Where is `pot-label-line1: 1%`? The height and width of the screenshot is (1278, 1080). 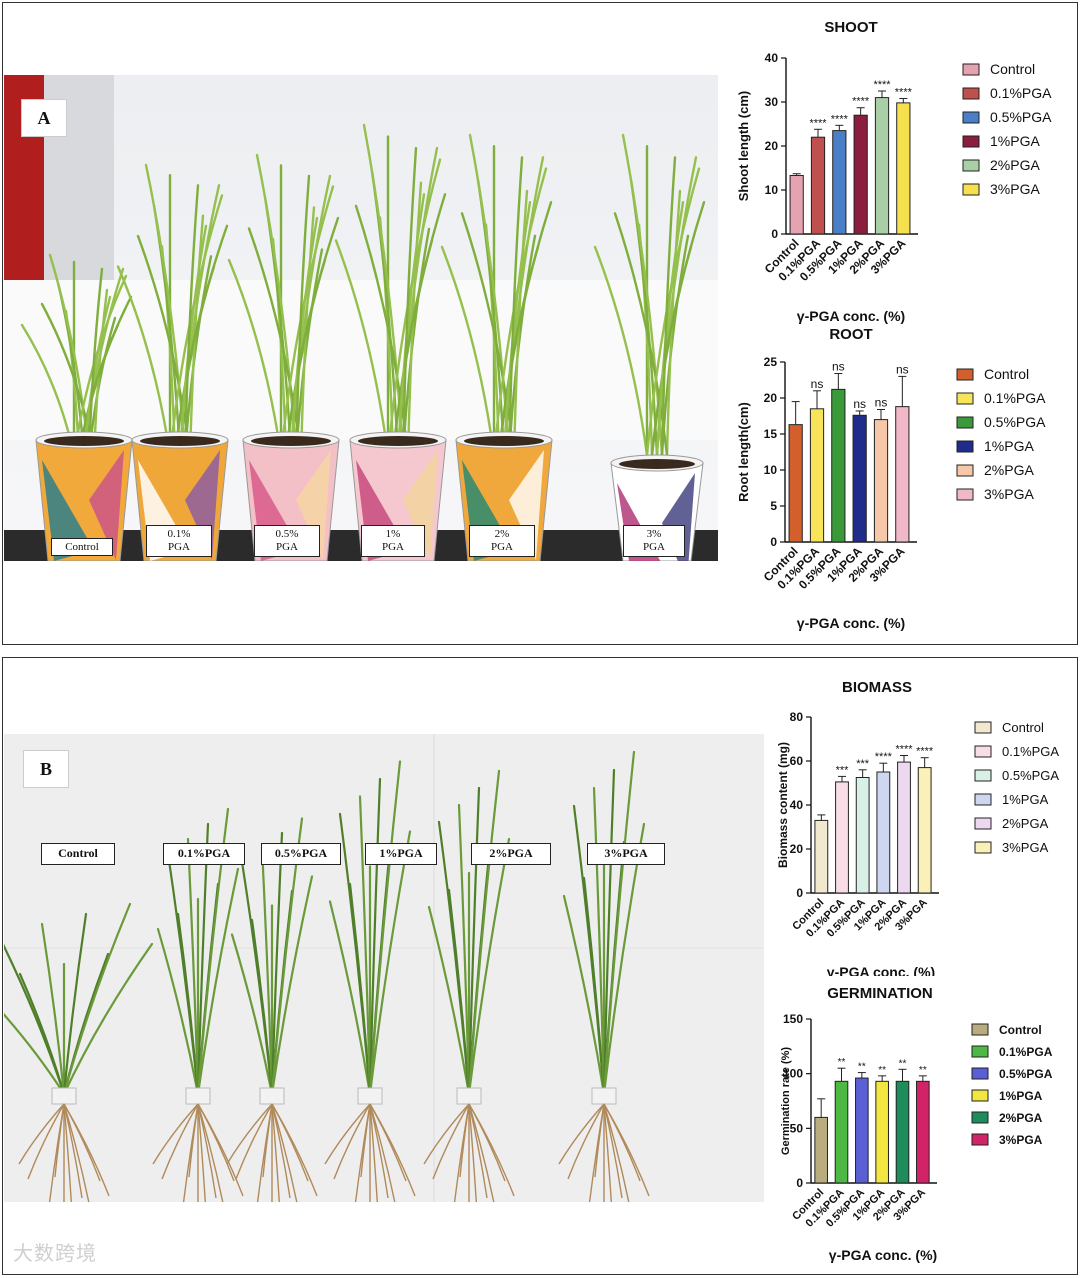 pot-label-line1: 1% is located at coordinates (393, 534).